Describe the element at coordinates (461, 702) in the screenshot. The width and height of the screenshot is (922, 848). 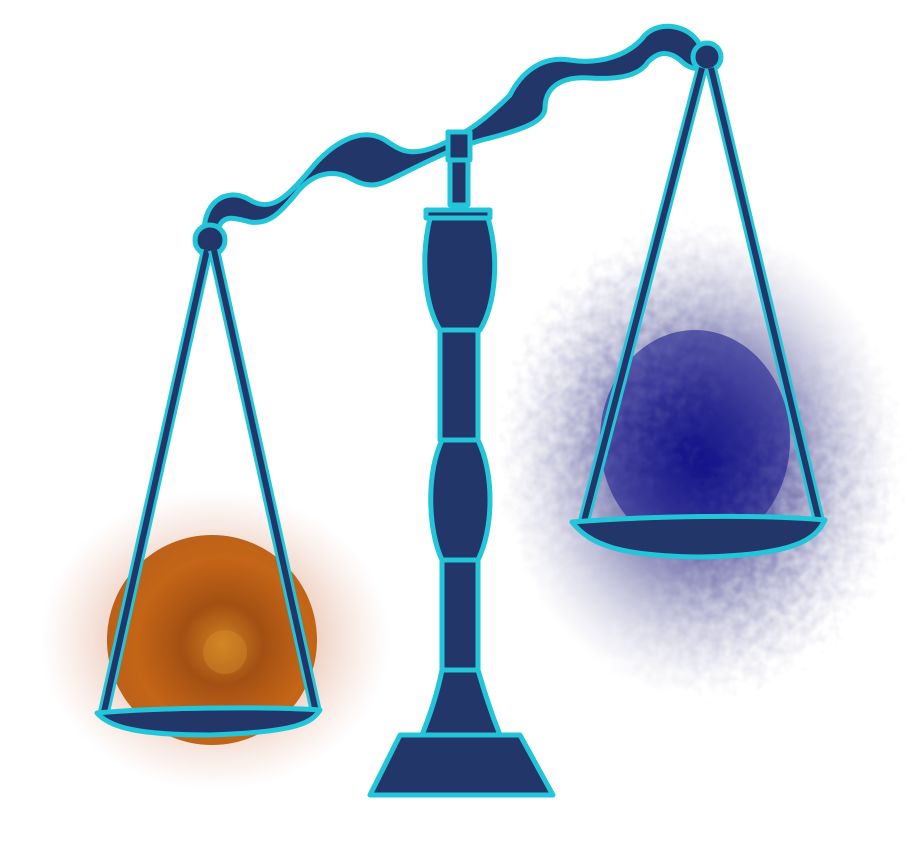
I see `column-foot` at that location.